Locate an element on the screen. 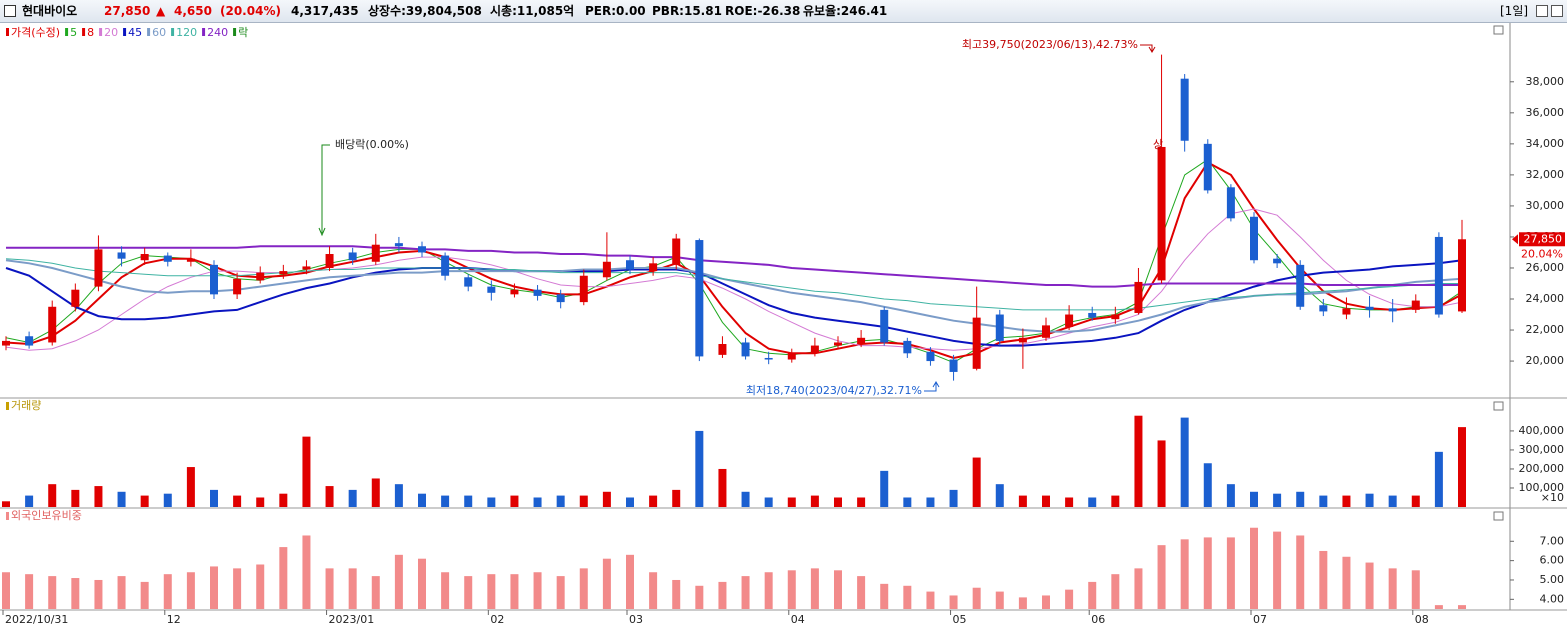 Image resolution: width=1567 pixels, height=630 pixels. x-tick-label: 04 is located at coordinates (798, 619).